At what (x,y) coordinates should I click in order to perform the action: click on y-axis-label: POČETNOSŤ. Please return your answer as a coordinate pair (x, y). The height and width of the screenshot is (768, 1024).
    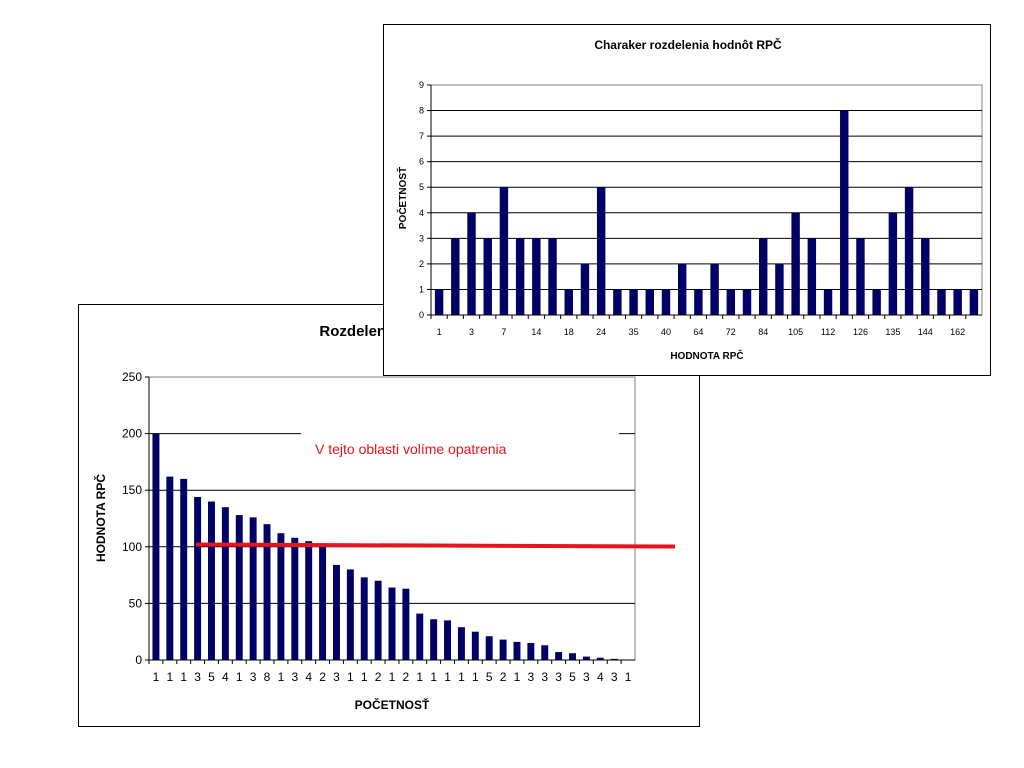
    Looking at the image, I should click on (402, 198).